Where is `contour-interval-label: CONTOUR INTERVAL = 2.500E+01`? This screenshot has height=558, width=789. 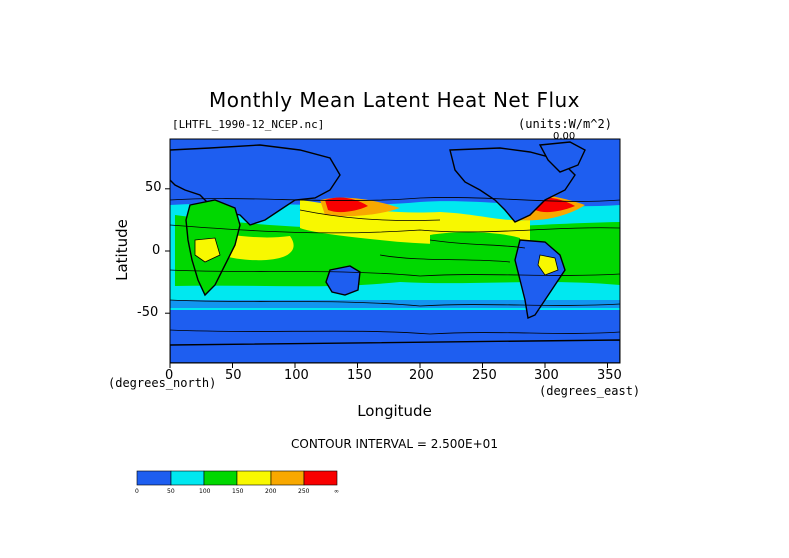 contour-interval-label: CONTOUR INTERVAL = 2.500E+01 is located at coordinates (394, 444).